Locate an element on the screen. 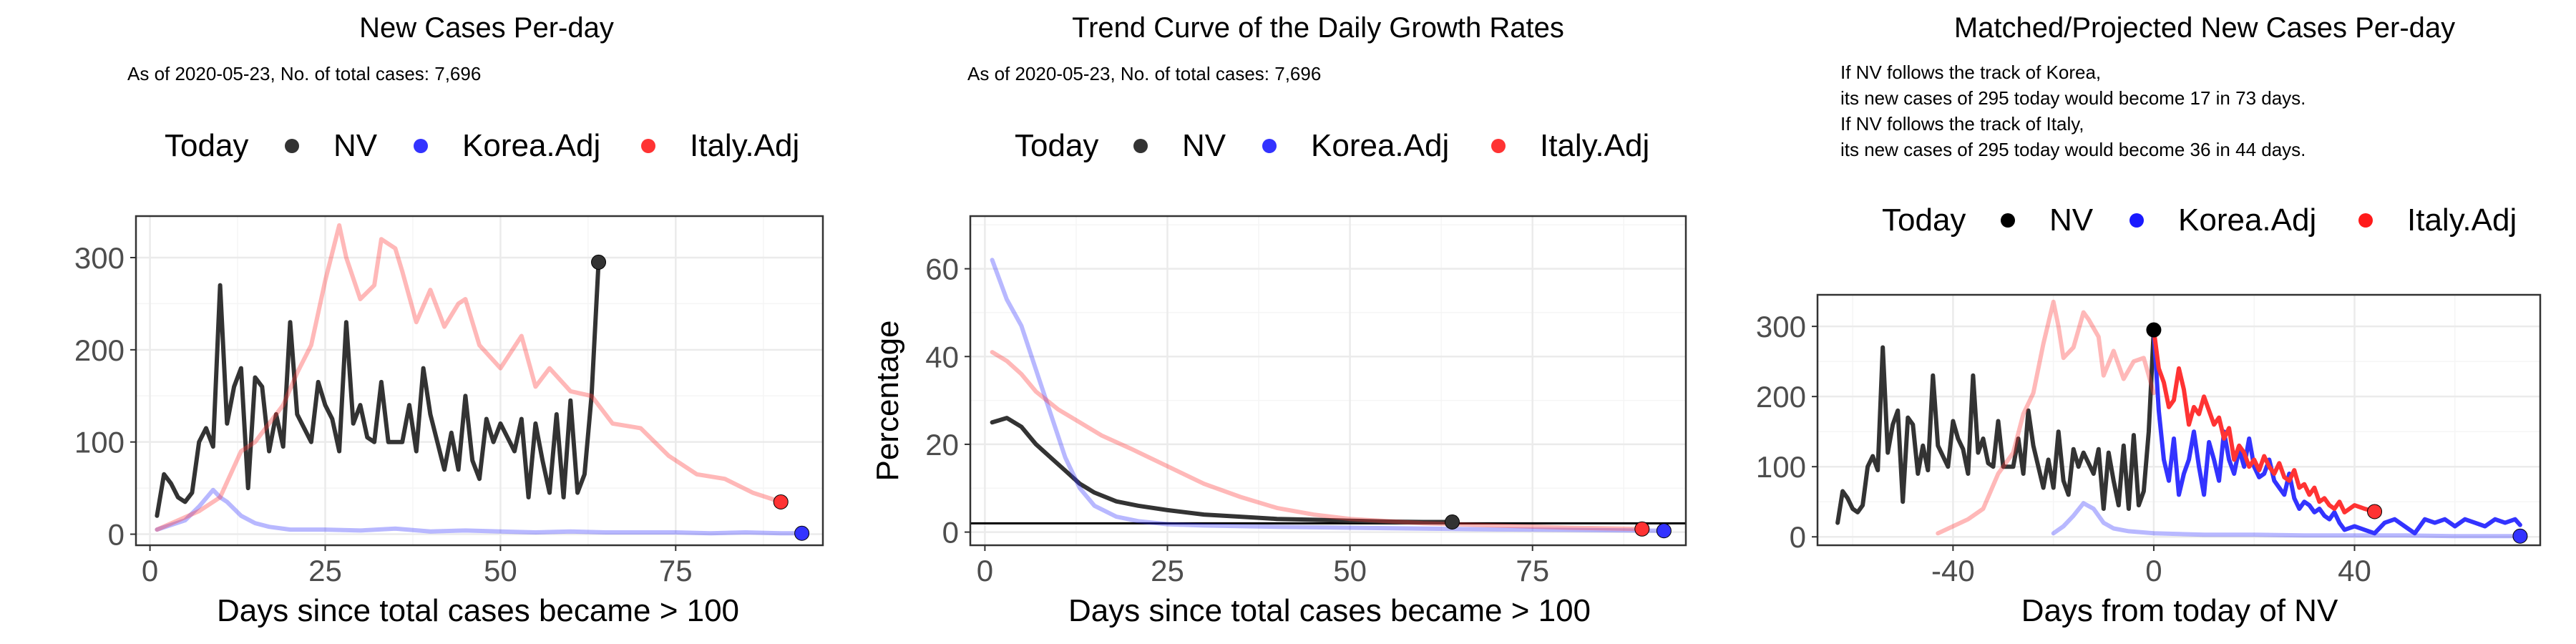 The height and width of the screenshot is (644, 2576). panel-3-legend-title: Today is located at coordinates (1924, 220).